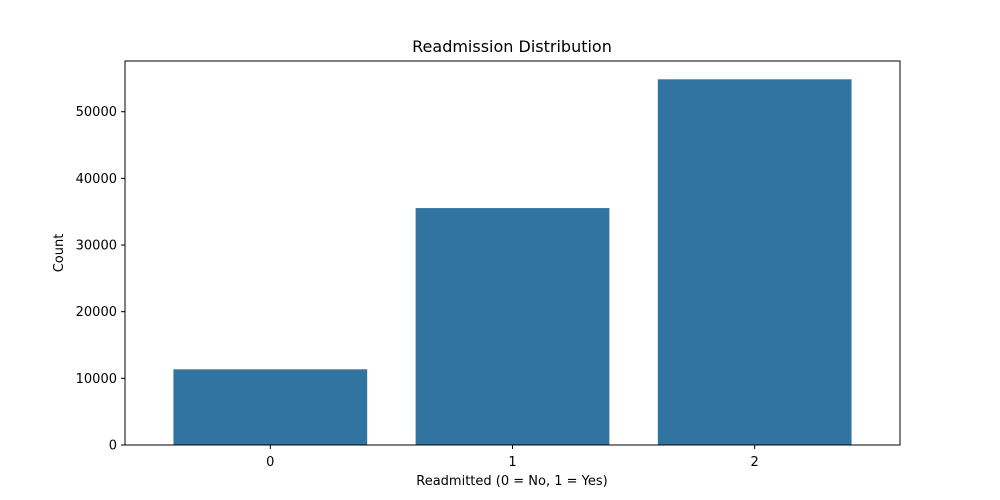  What do you see at coordinates (96, 179) in the screenshot?
I see `y-tick-label-40000: 40000` at bounding box center [96, 179].